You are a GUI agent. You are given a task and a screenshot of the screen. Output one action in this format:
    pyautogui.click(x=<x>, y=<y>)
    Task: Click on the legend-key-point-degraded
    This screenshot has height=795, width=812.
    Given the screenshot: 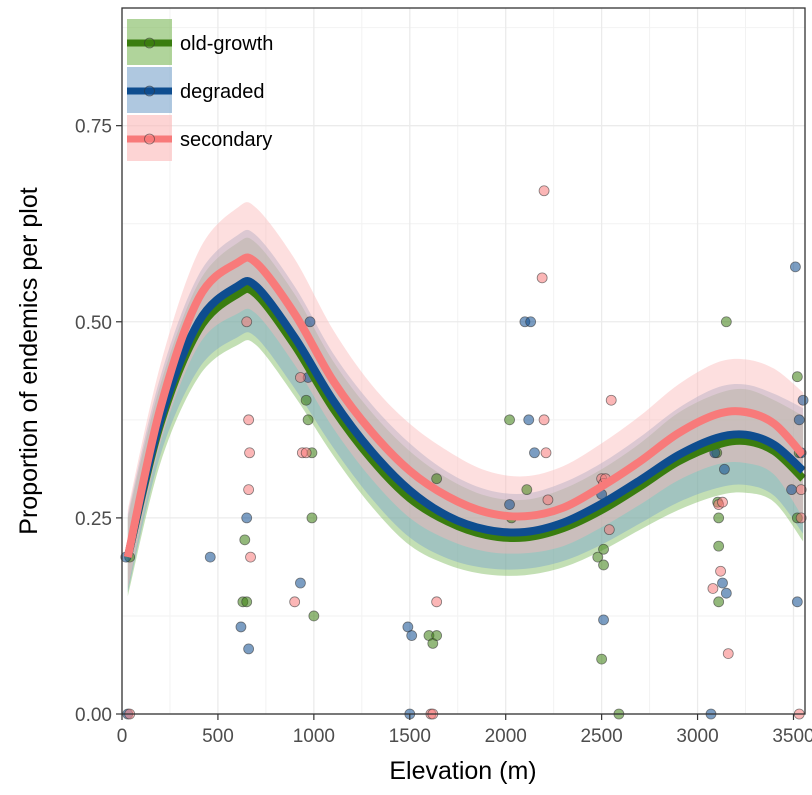 What is the action you would take?
    pyautogui.click(x=149, y=91)
    